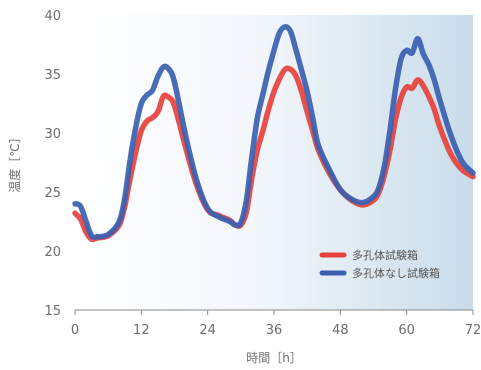  What do you see at coordinates (52, 311) in the screenshot?
I see `y-tick-label: 15` at bounding box center [52, 311].